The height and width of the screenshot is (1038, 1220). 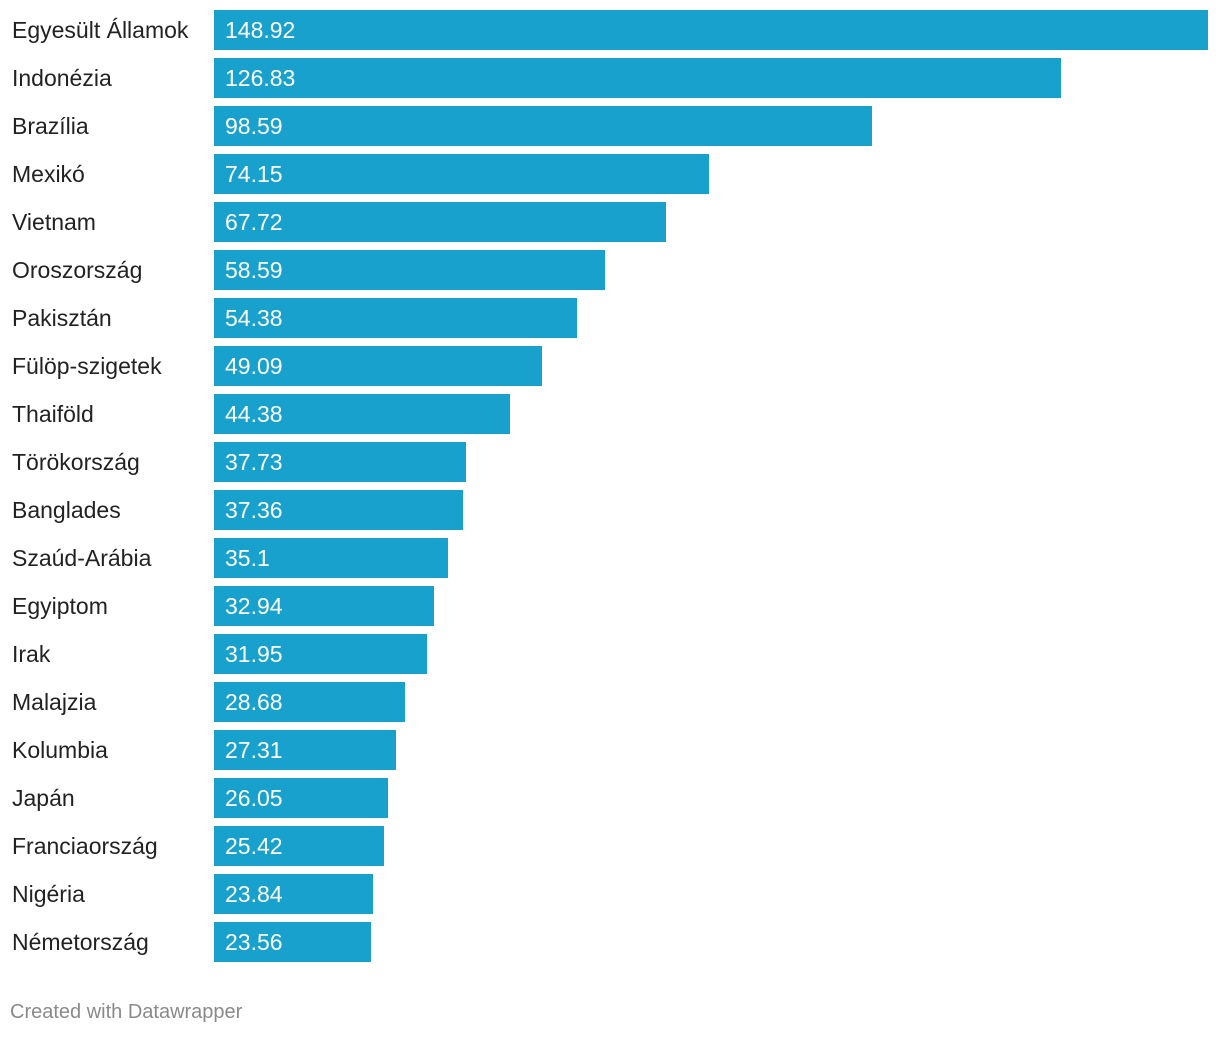 I want to click on value-label: 31.95, so click(x=254, y=654).